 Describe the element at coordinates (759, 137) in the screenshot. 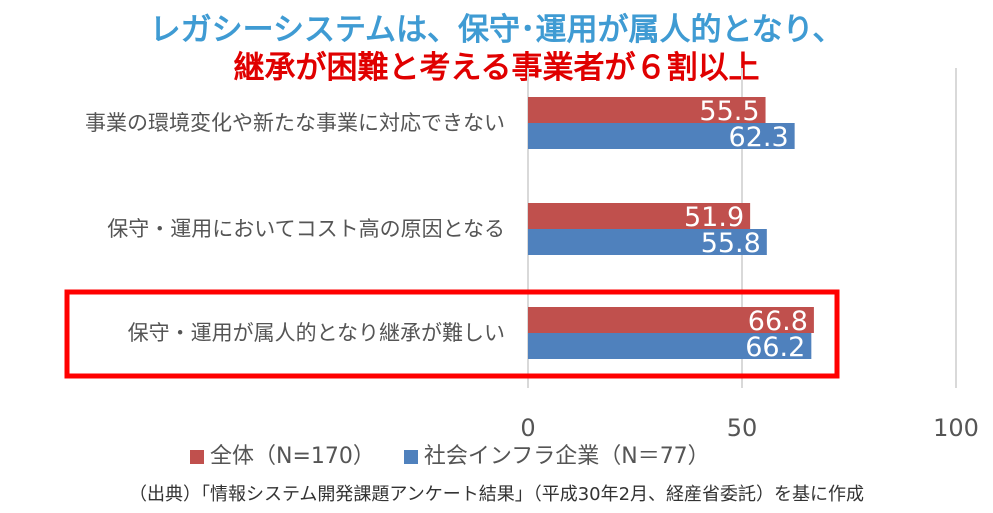

I see `data-label: 62.3` at that location.